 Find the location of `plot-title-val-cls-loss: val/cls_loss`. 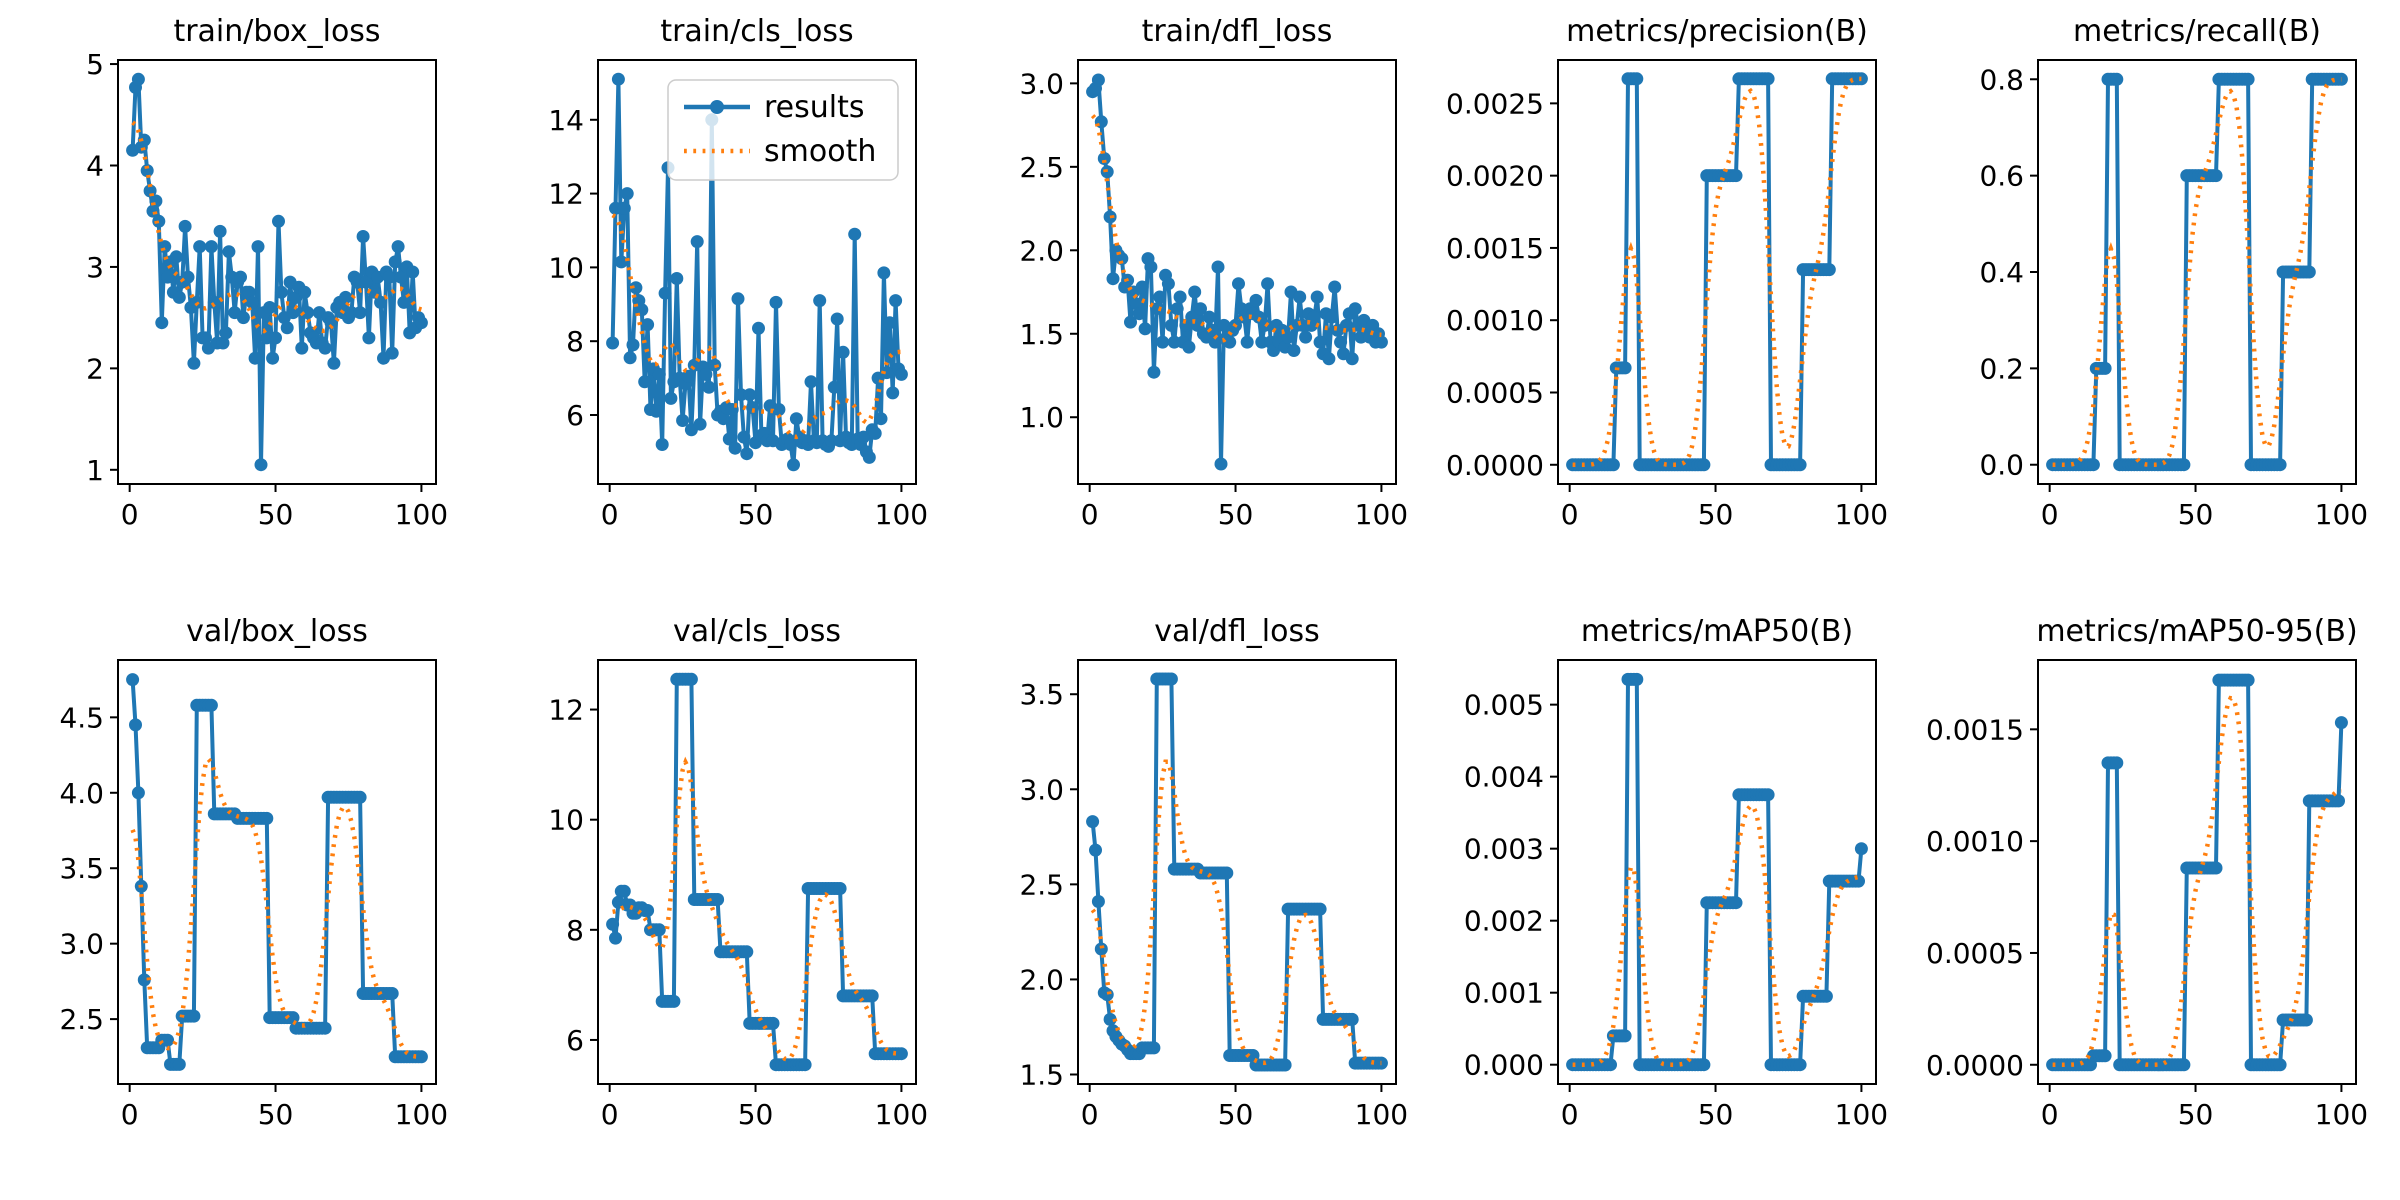

plot-title-val-cls-loss: val/cls_loss is located at coordinates (757, 631).